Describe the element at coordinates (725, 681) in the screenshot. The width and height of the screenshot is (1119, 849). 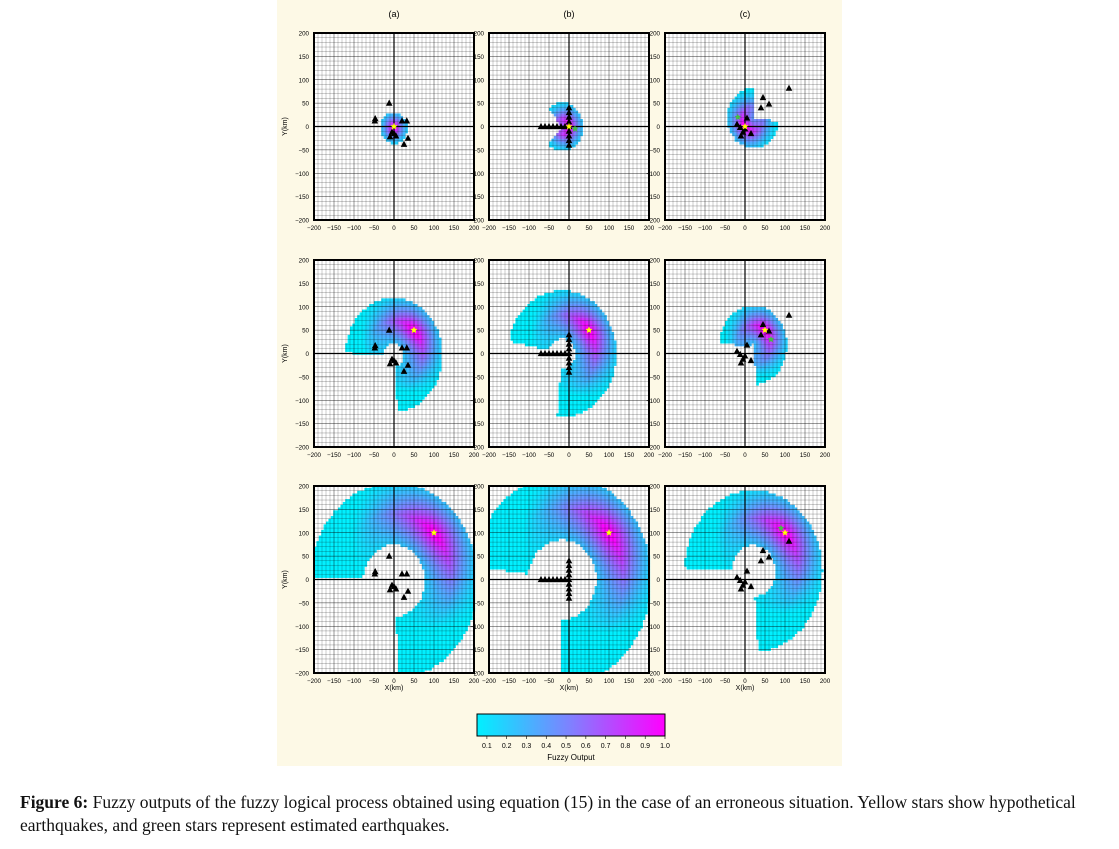
I see `x-tick-label: −50` at that location.